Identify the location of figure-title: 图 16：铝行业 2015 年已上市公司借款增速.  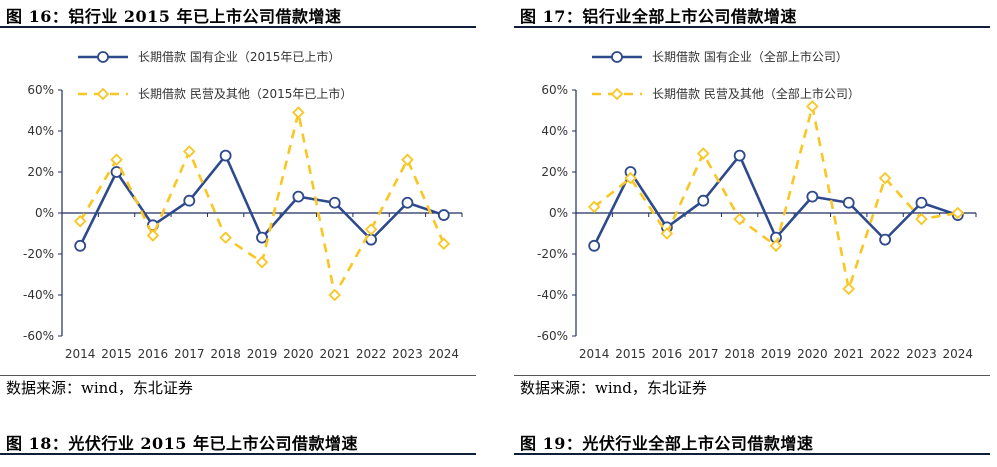
(174, 16).